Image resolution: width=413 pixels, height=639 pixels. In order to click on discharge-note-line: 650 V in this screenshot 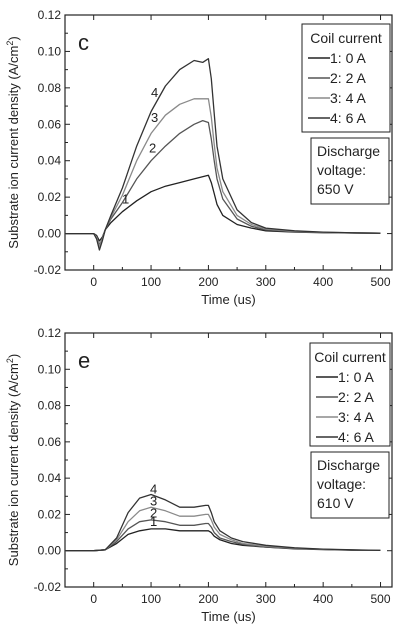, I will do `click(335, 189)`.